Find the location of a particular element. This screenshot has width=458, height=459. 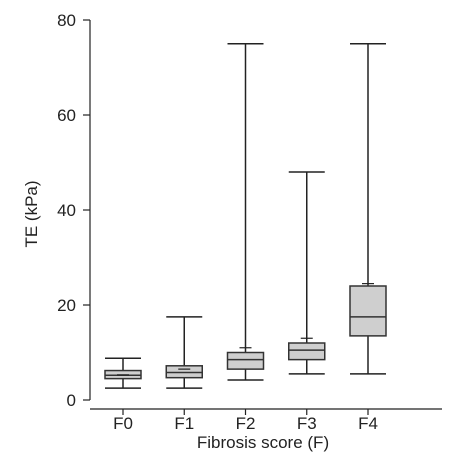

y-tick-label: 80 is located at coordinates (66, 20).